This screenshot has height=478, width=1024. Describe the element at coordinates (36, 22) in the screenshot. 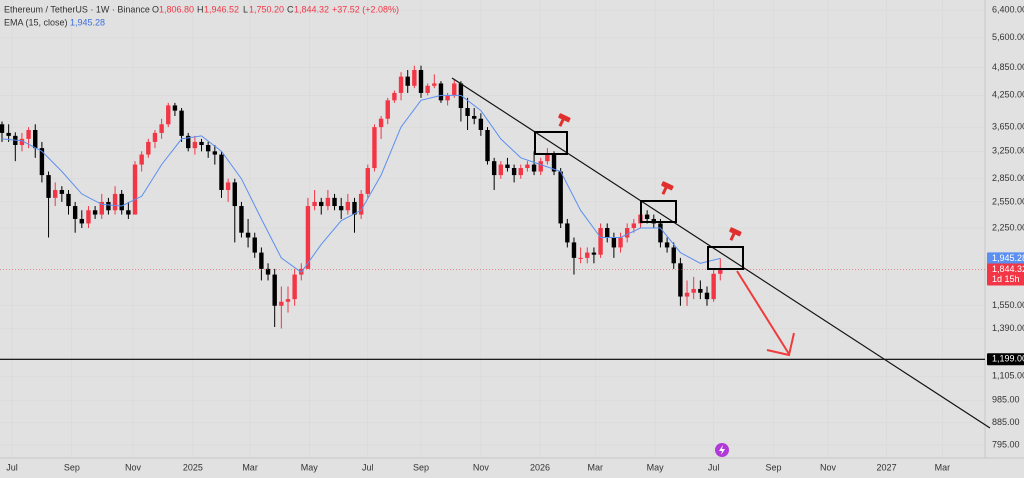

I see `indicator-label: EMA (15, close)` at that location.